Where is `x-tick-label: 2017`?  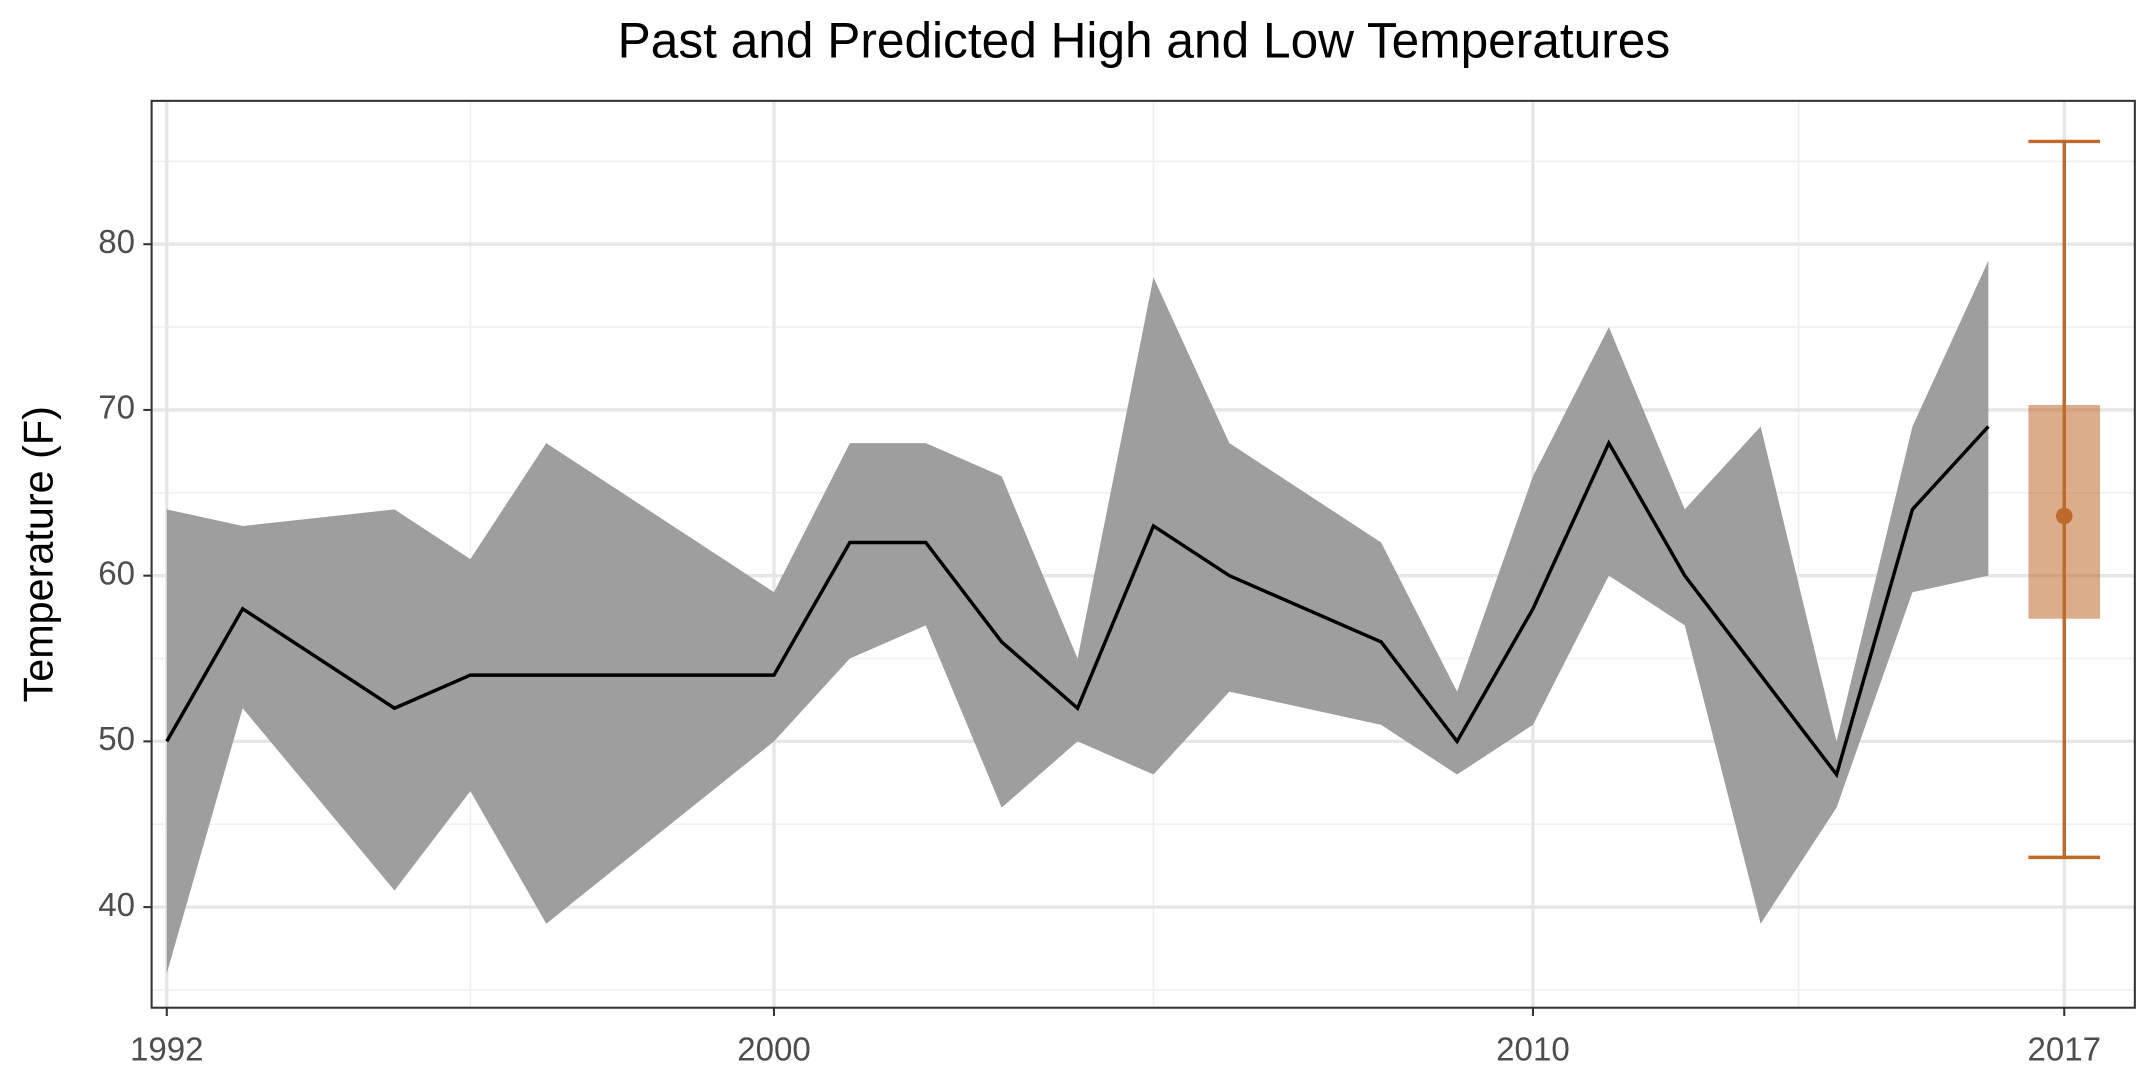 x-tick-label: 2017 is located at coordinates (2064, 1050).